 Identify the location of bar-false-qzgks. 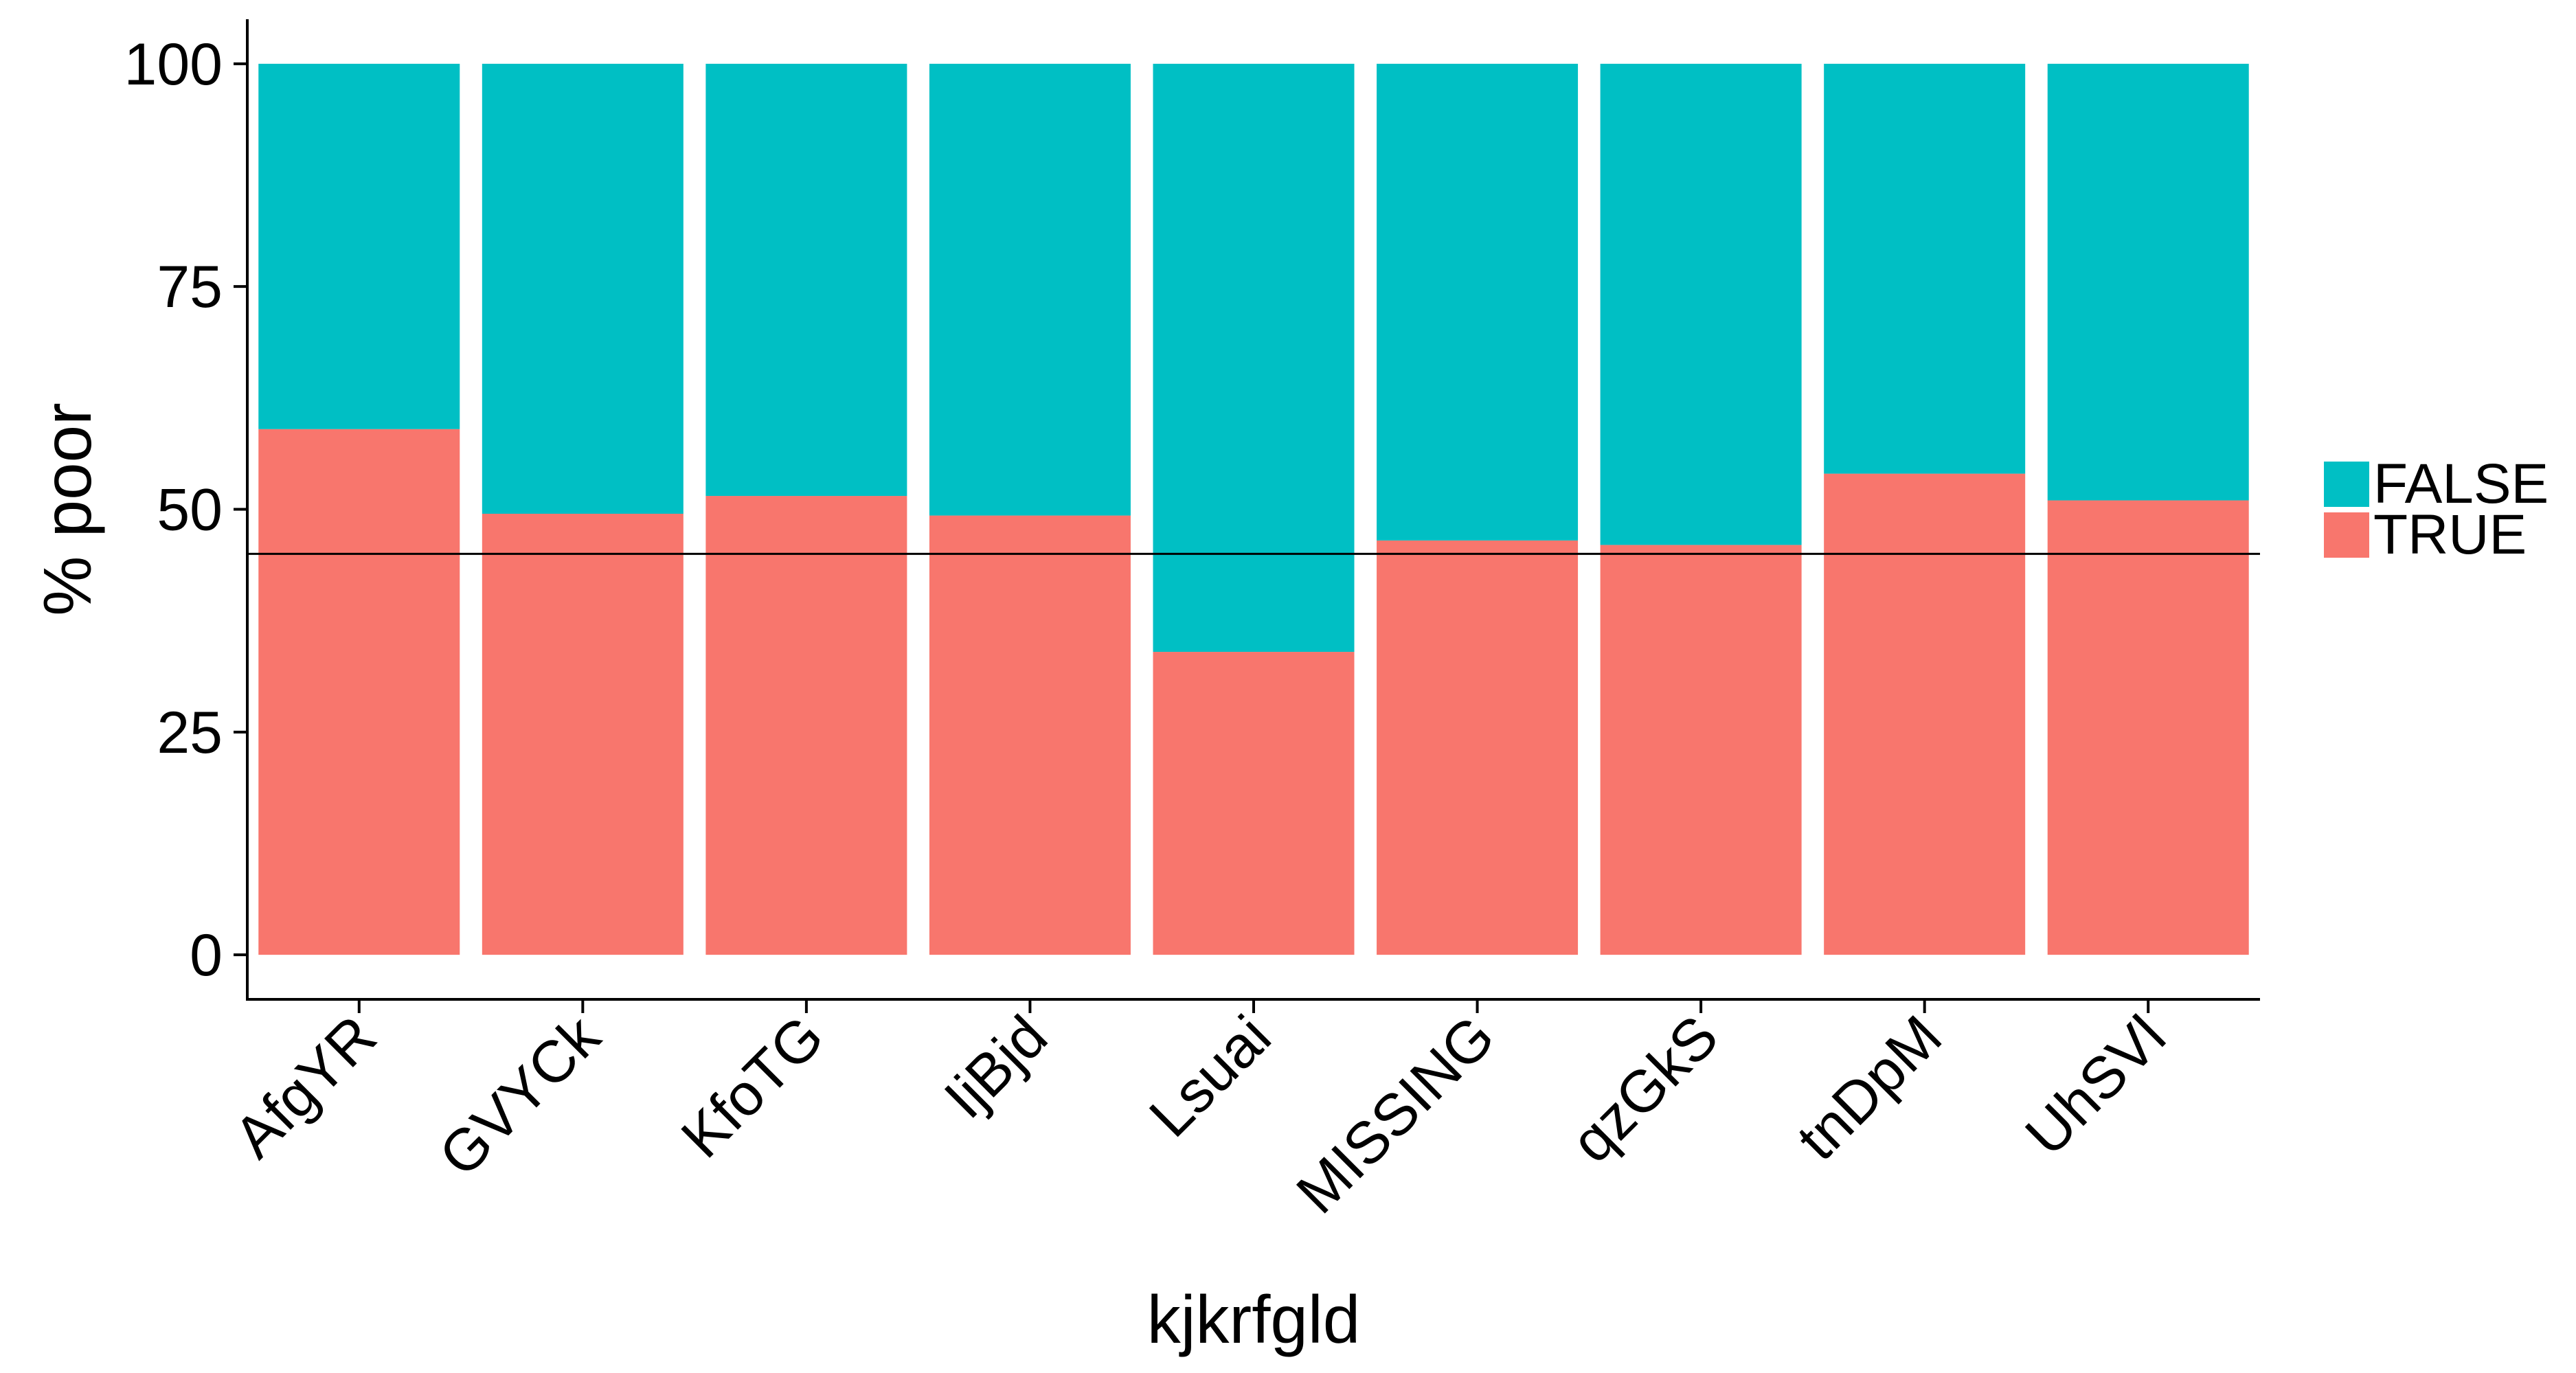
(1701, 304).